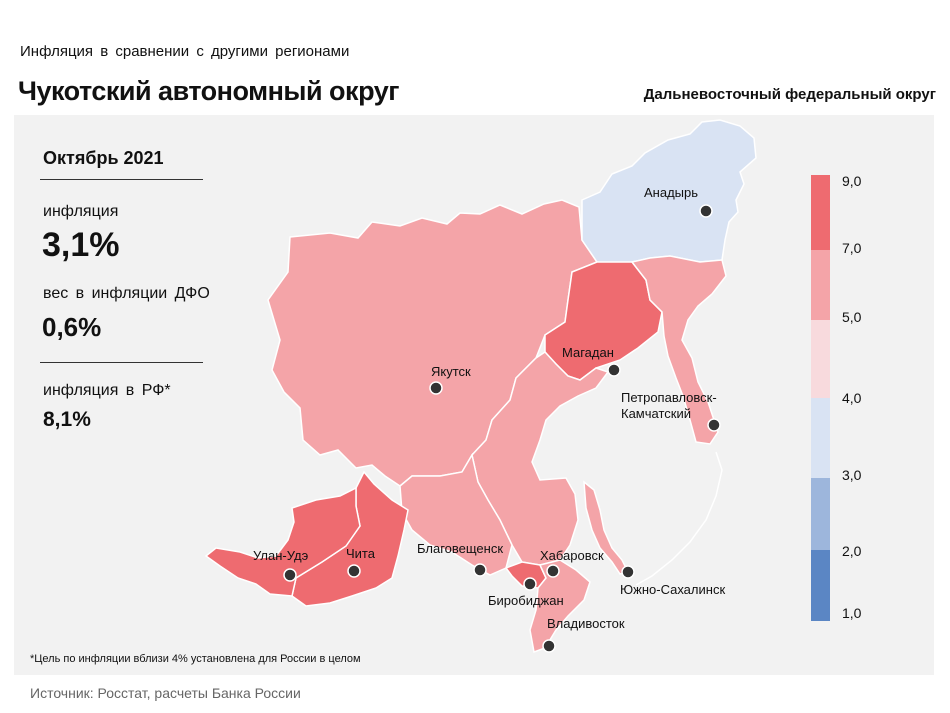 The image size is (950, 713). What do you see at coordinates (591, 361) in the screenshot?
I see `city-magadan: Магадан` at bounding box center [591, 361].